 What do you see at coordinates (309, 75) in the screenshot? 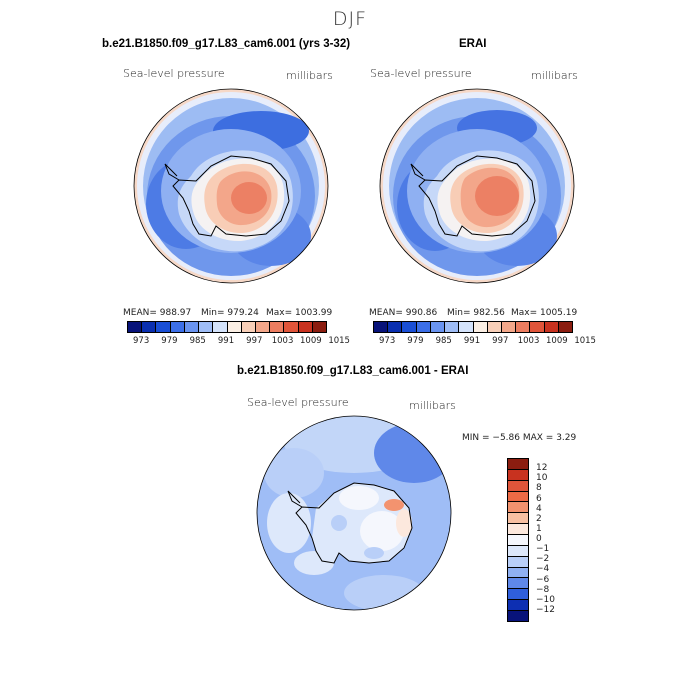
I see `panel-a-units-label: millibars` at bounding box center [309, 75].